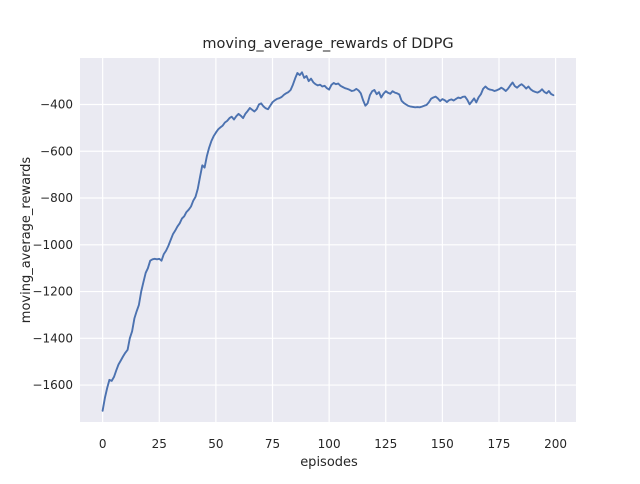 The image size is (640, 484). I want to click on x-tick-label: 50, so click(215, 444).